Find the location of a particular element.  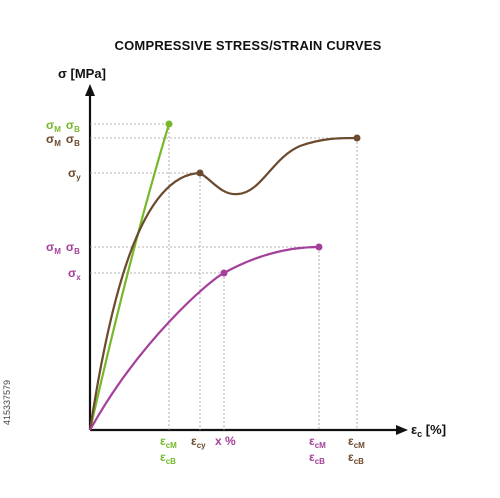

diagram-title: COMPRESSIVE STRESS/STRAIN CURVES is located at coordinates (248, 45).